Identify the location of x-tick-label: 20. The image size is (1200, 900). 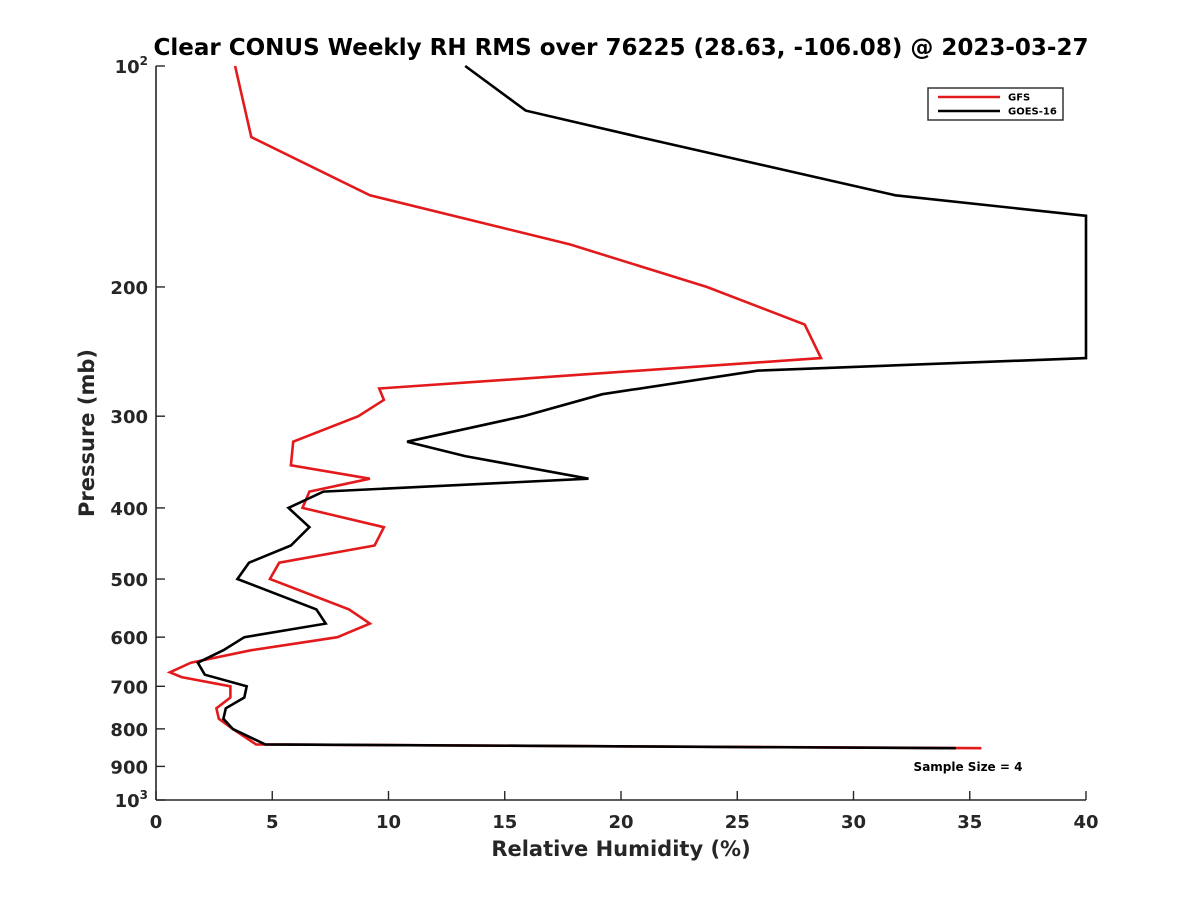
(620, 822).